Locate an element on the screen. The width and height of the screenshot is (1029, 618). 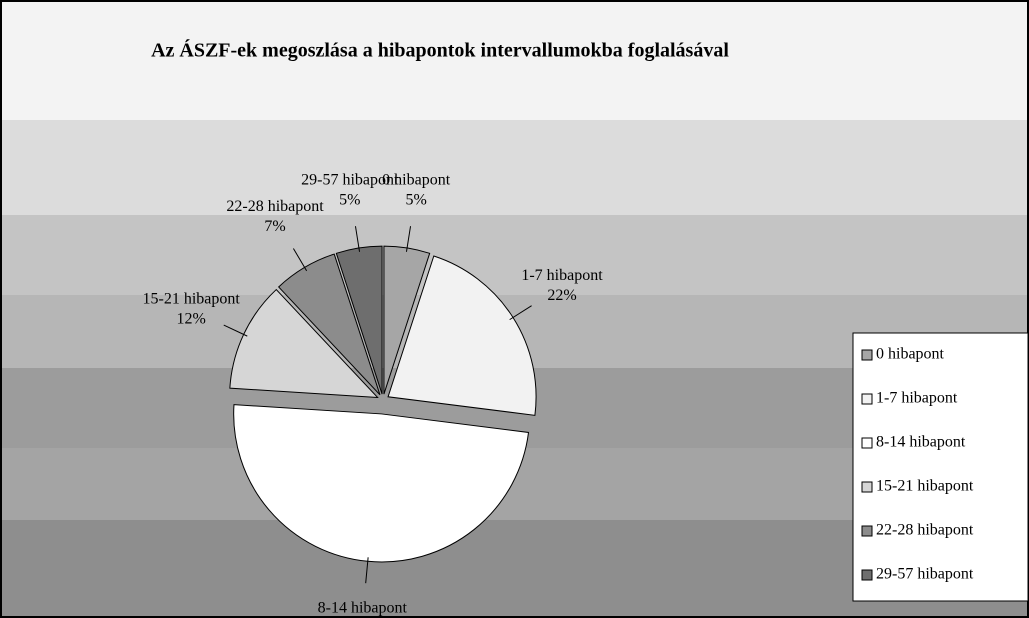
slice-label: 29-57 hibapont is located at coordinates (350, 179).